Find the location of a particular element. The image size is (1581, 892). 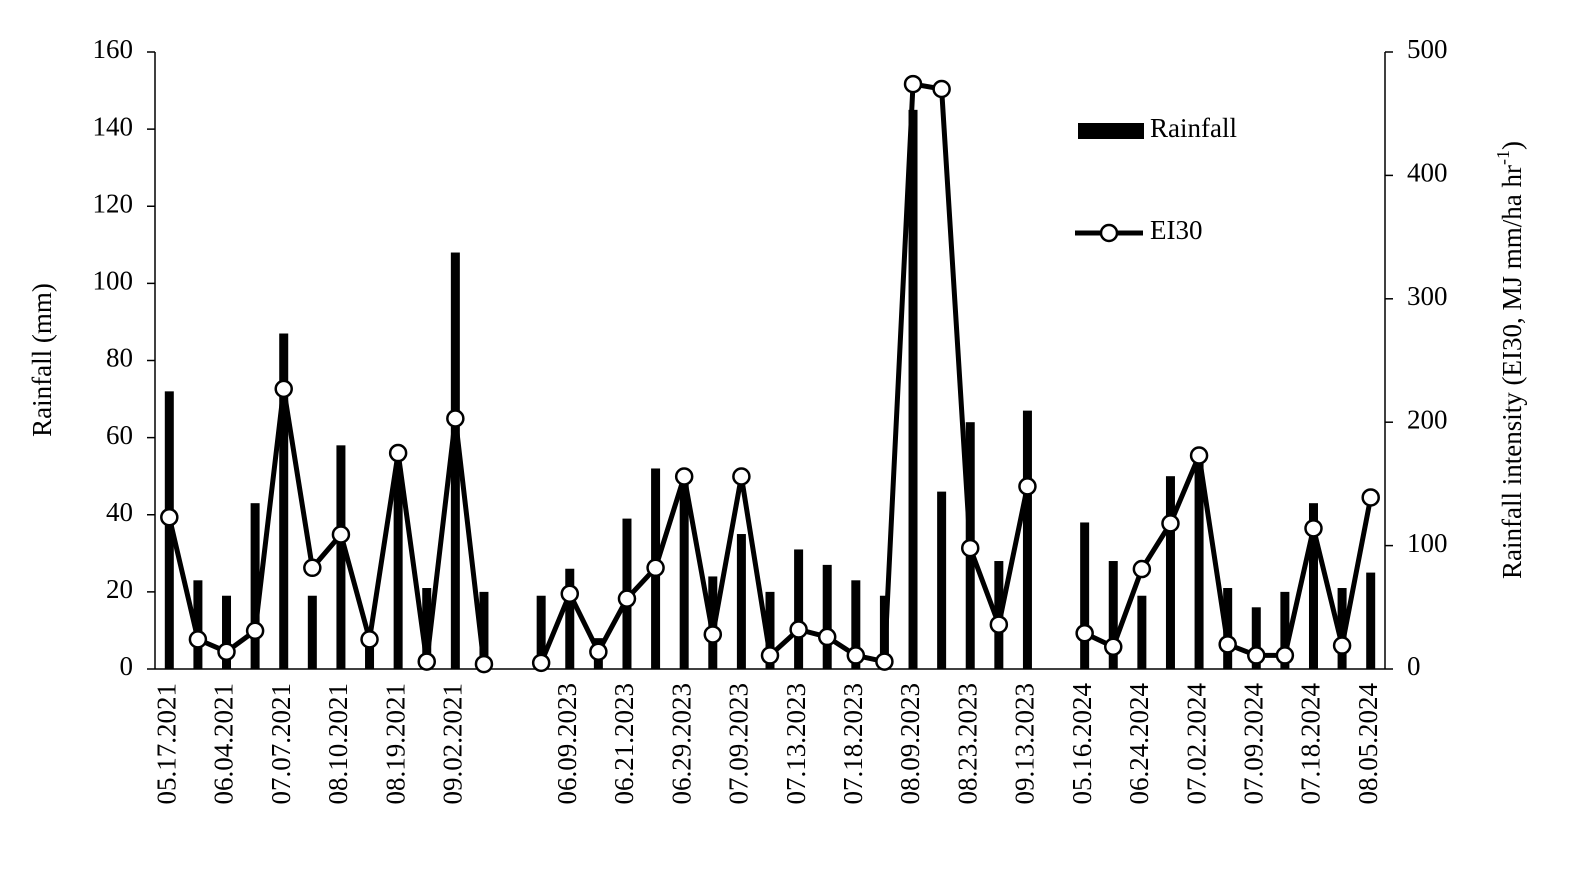

x-tick-label: 07.18.2023 is located at coordinates (853, 744).